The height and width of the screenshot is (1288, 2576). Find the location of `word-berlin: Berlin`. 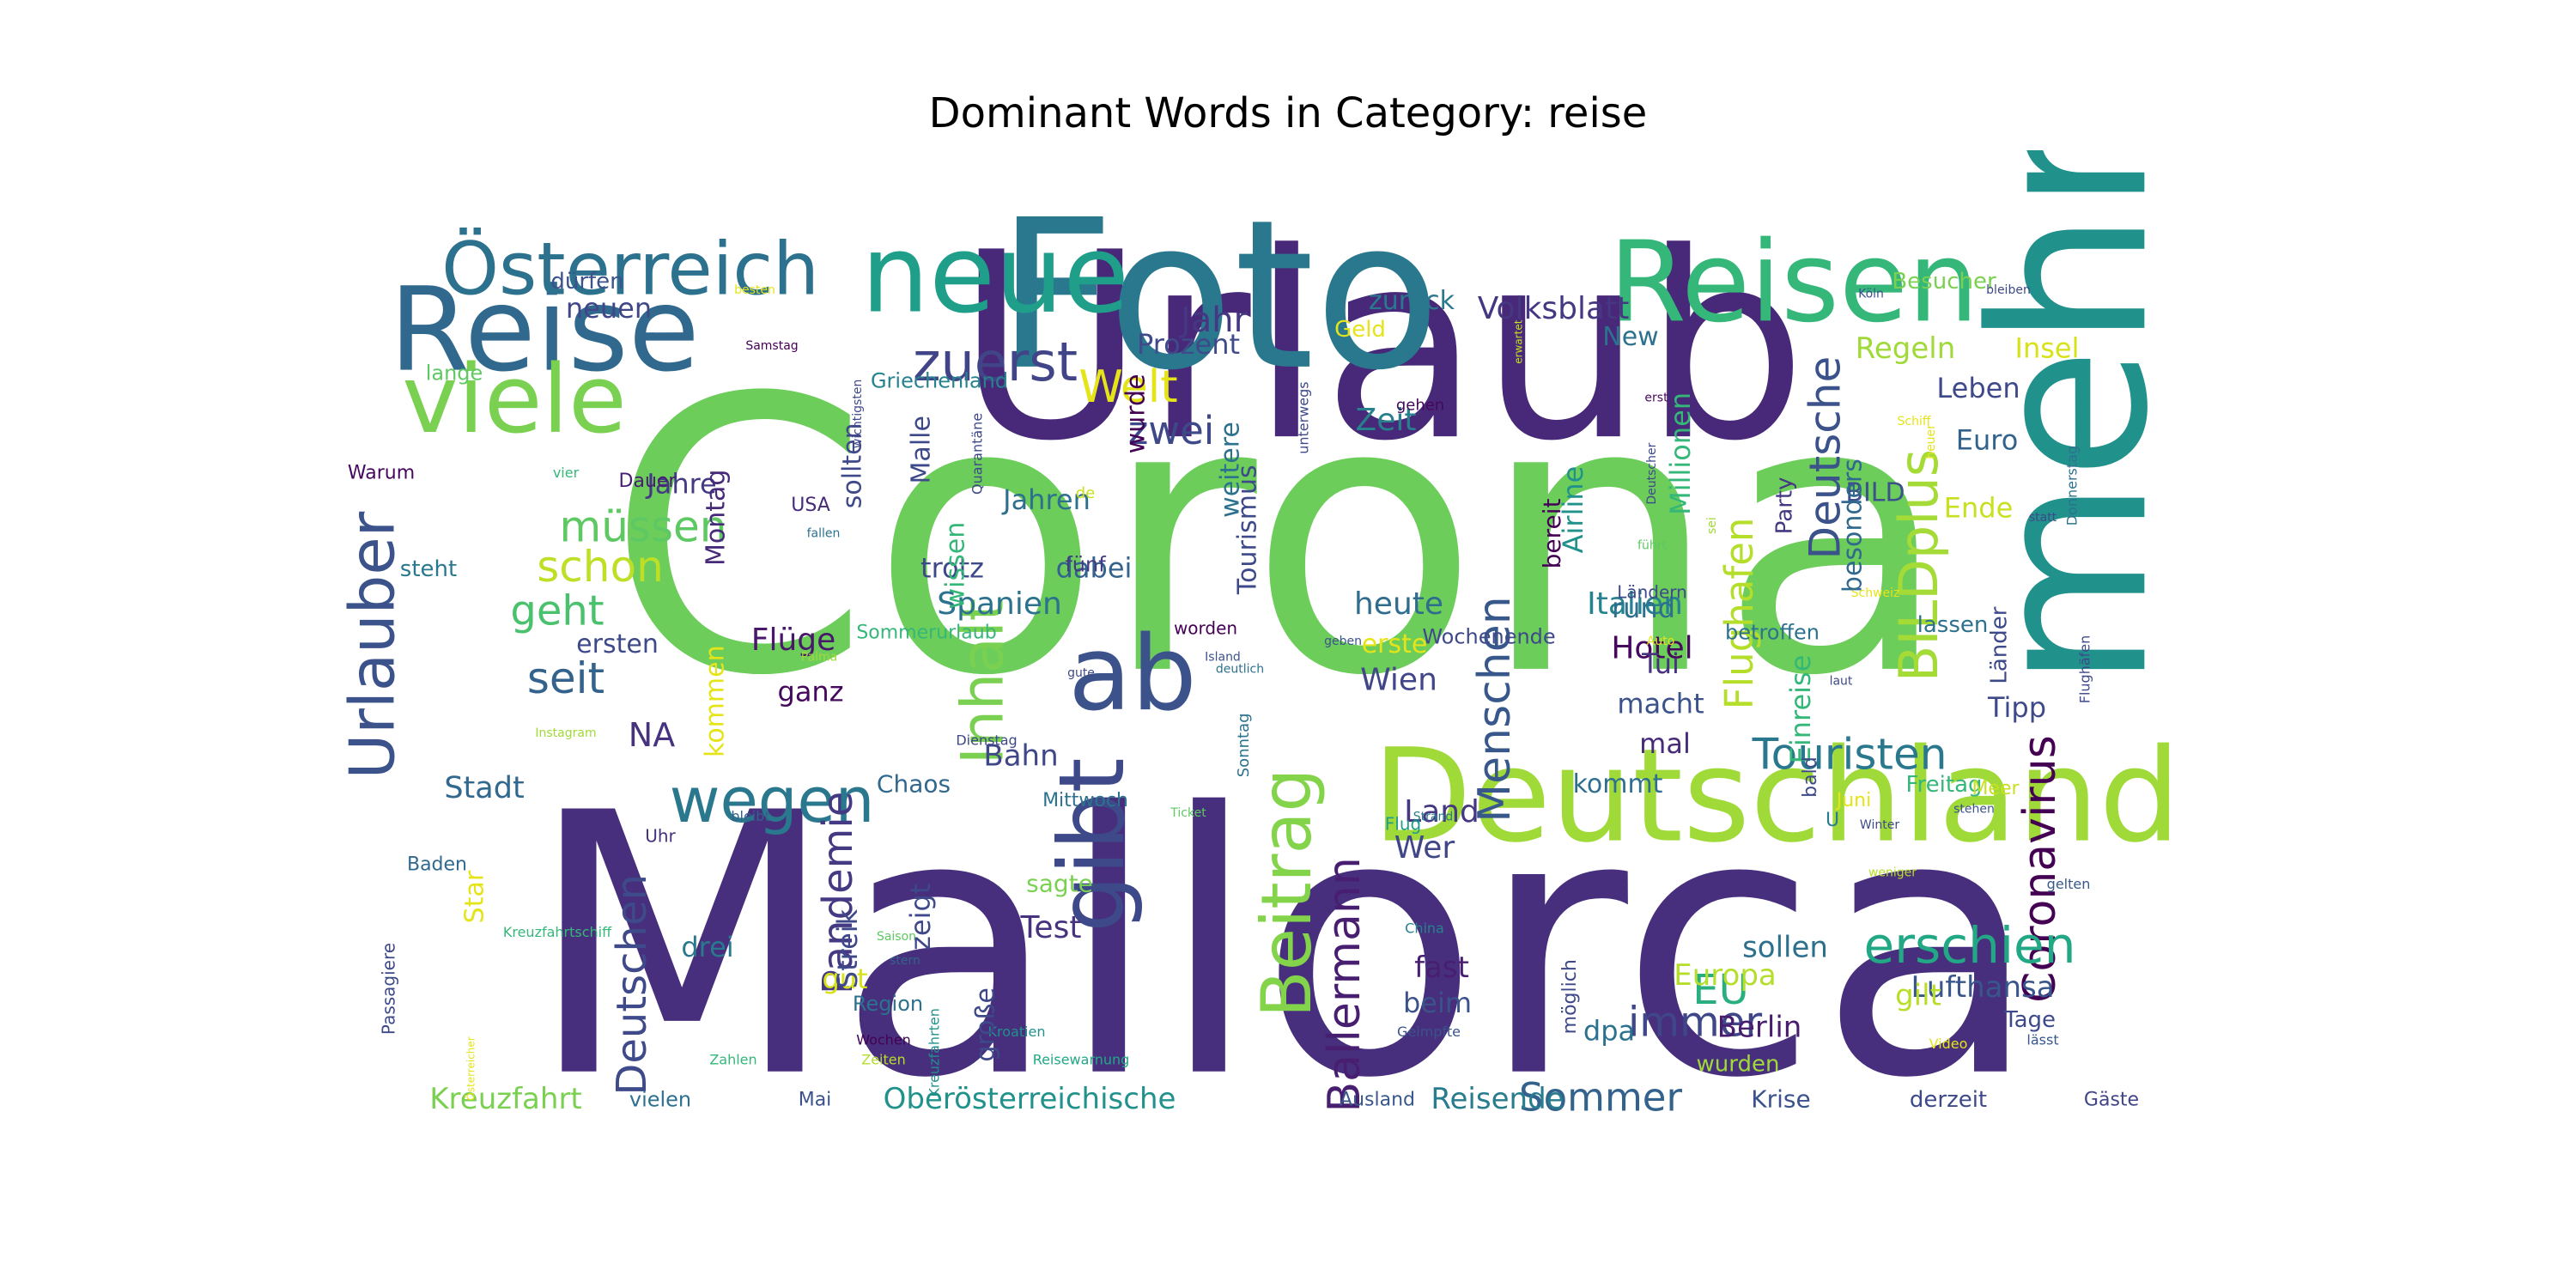

word-berlin: Berlin is located at coordinates (1760, 1028).